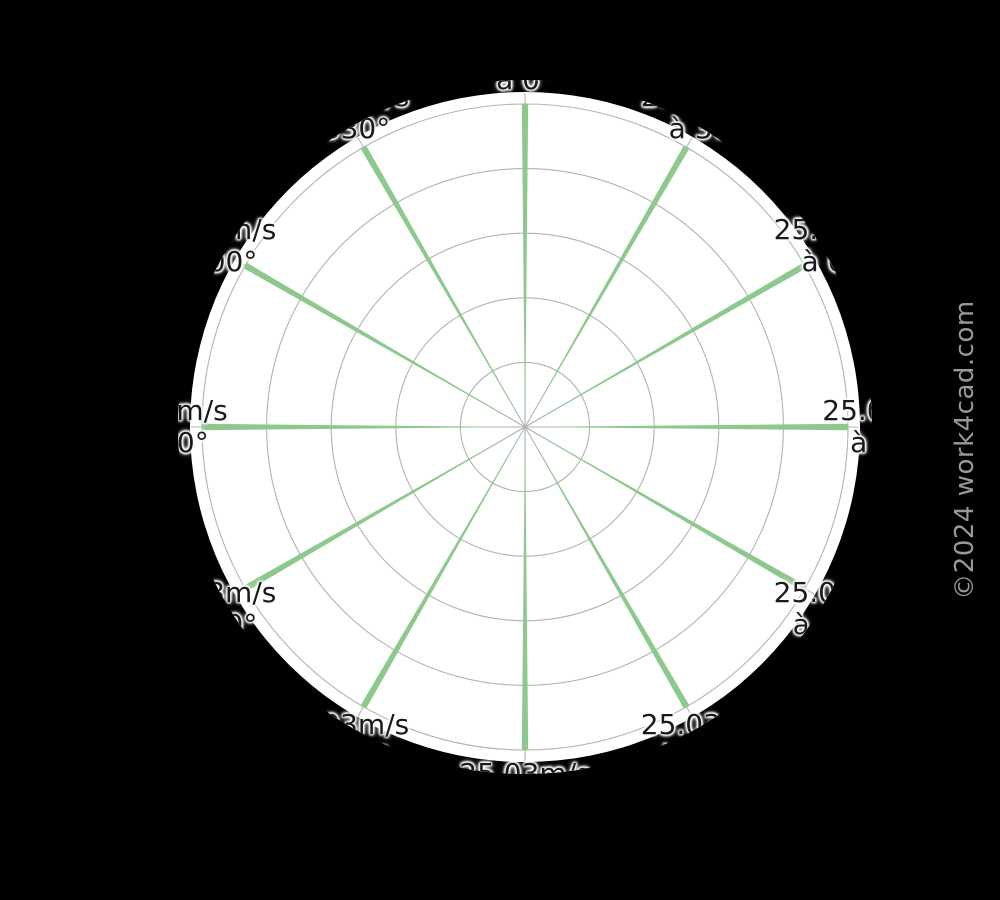 Image resolution: width=1000 pixels, height=900 pixels. I want to click on watermark: ©2024 work4cad.com, so click(965, 450).